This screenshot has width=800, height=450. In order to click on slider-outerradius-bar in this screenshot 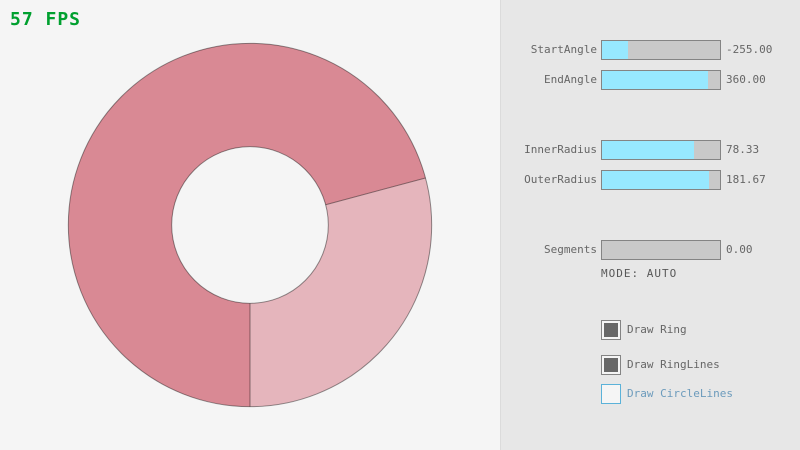, I will do `click(661, 180)`.